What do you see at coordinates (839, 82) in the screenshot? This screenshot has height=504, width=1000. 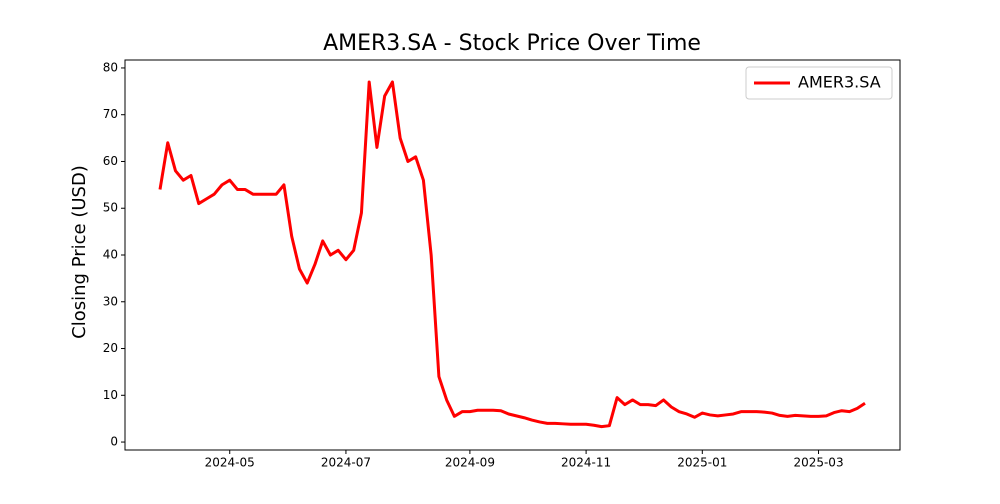 I see `legend-label: AMER3.SA` at bounding box center [839, 82].